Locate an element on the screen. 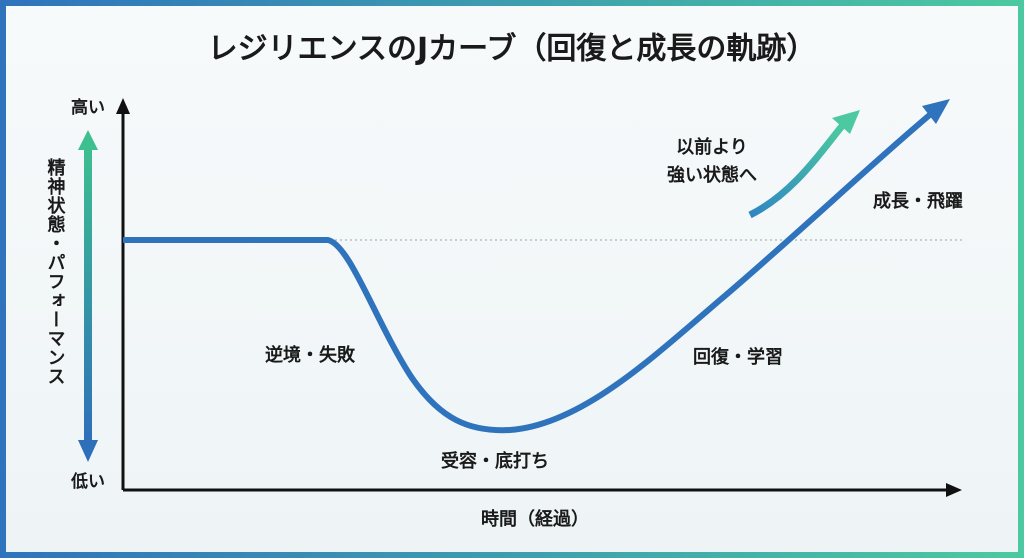  x-axis-title: 時間（経過） is located at coordinates (535, 519).